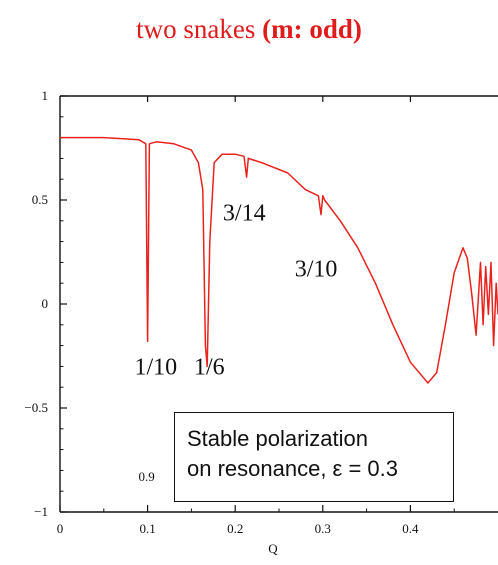 Image resolution: width=498 pixels, height=565 pixels. I want to click on resonance-label: 1/10, so click(155, 367).